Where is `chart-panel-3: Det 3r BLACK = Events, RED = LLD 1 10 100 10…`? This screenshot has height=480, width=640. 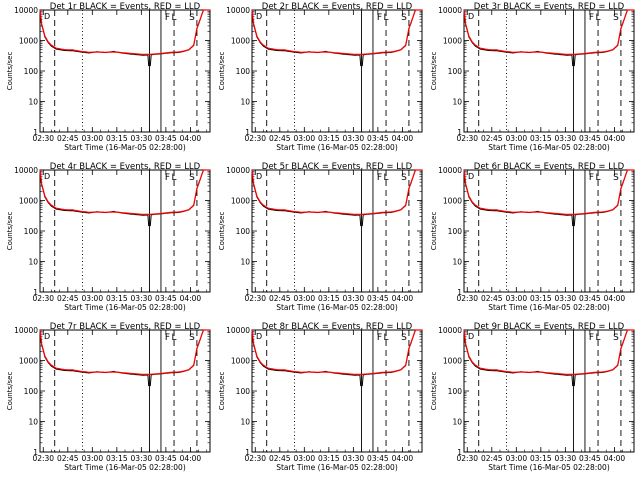 chart-panel-3: Det 3r BLACK = Events, RED = LLD 1 10 100 10… is located at coordinates (532, 77).